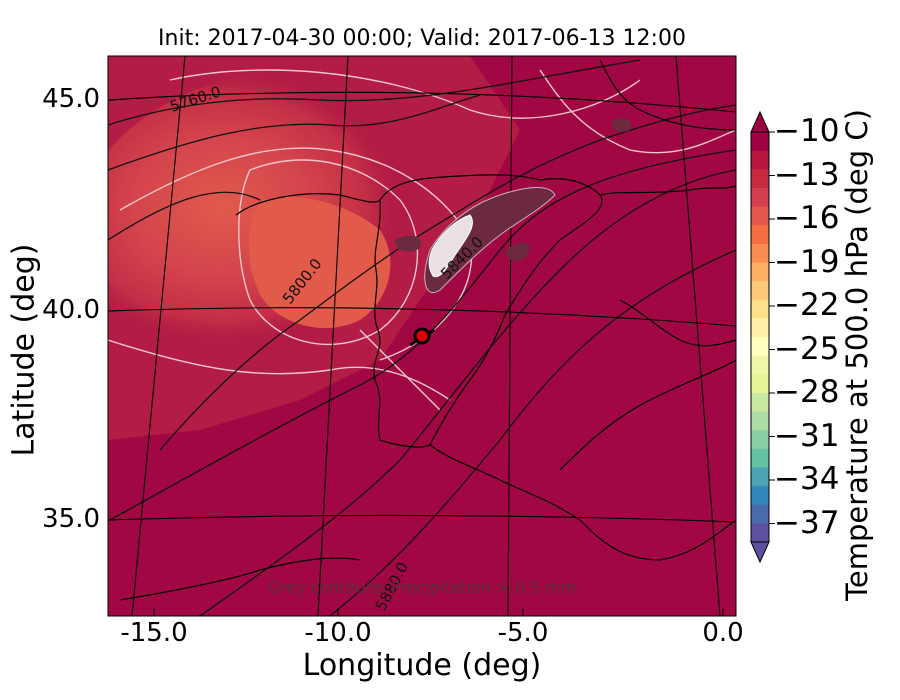 The image size is (900, 700). I want to click on colorbar-tick-label: −22, so click(807, 305).